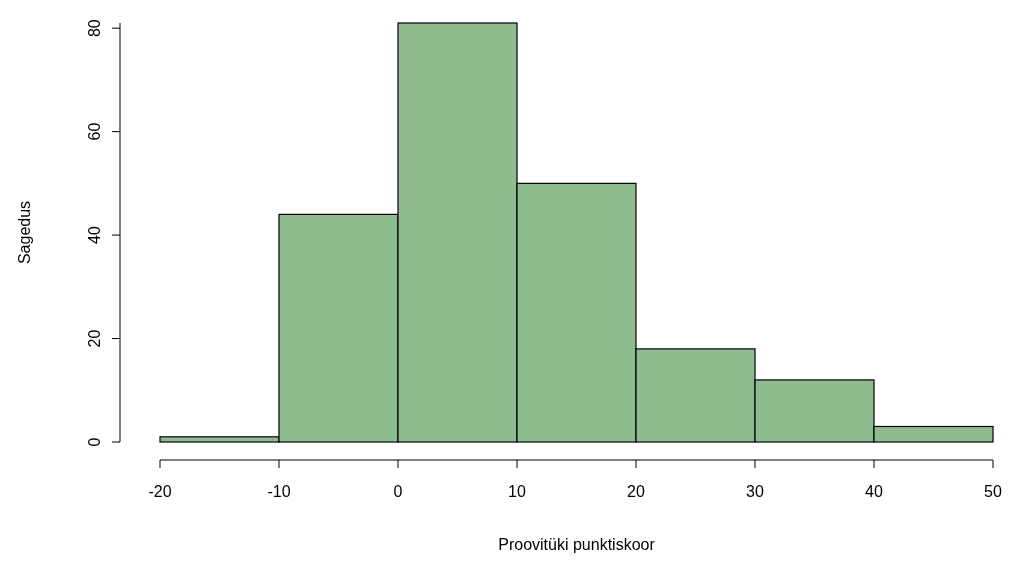 The width and height of the screenshot is (1010, 581). What do you see at coordinates (517, 491) in the screenshot?
I see `x-tick-label: 10` at bounding box center [517, 491].